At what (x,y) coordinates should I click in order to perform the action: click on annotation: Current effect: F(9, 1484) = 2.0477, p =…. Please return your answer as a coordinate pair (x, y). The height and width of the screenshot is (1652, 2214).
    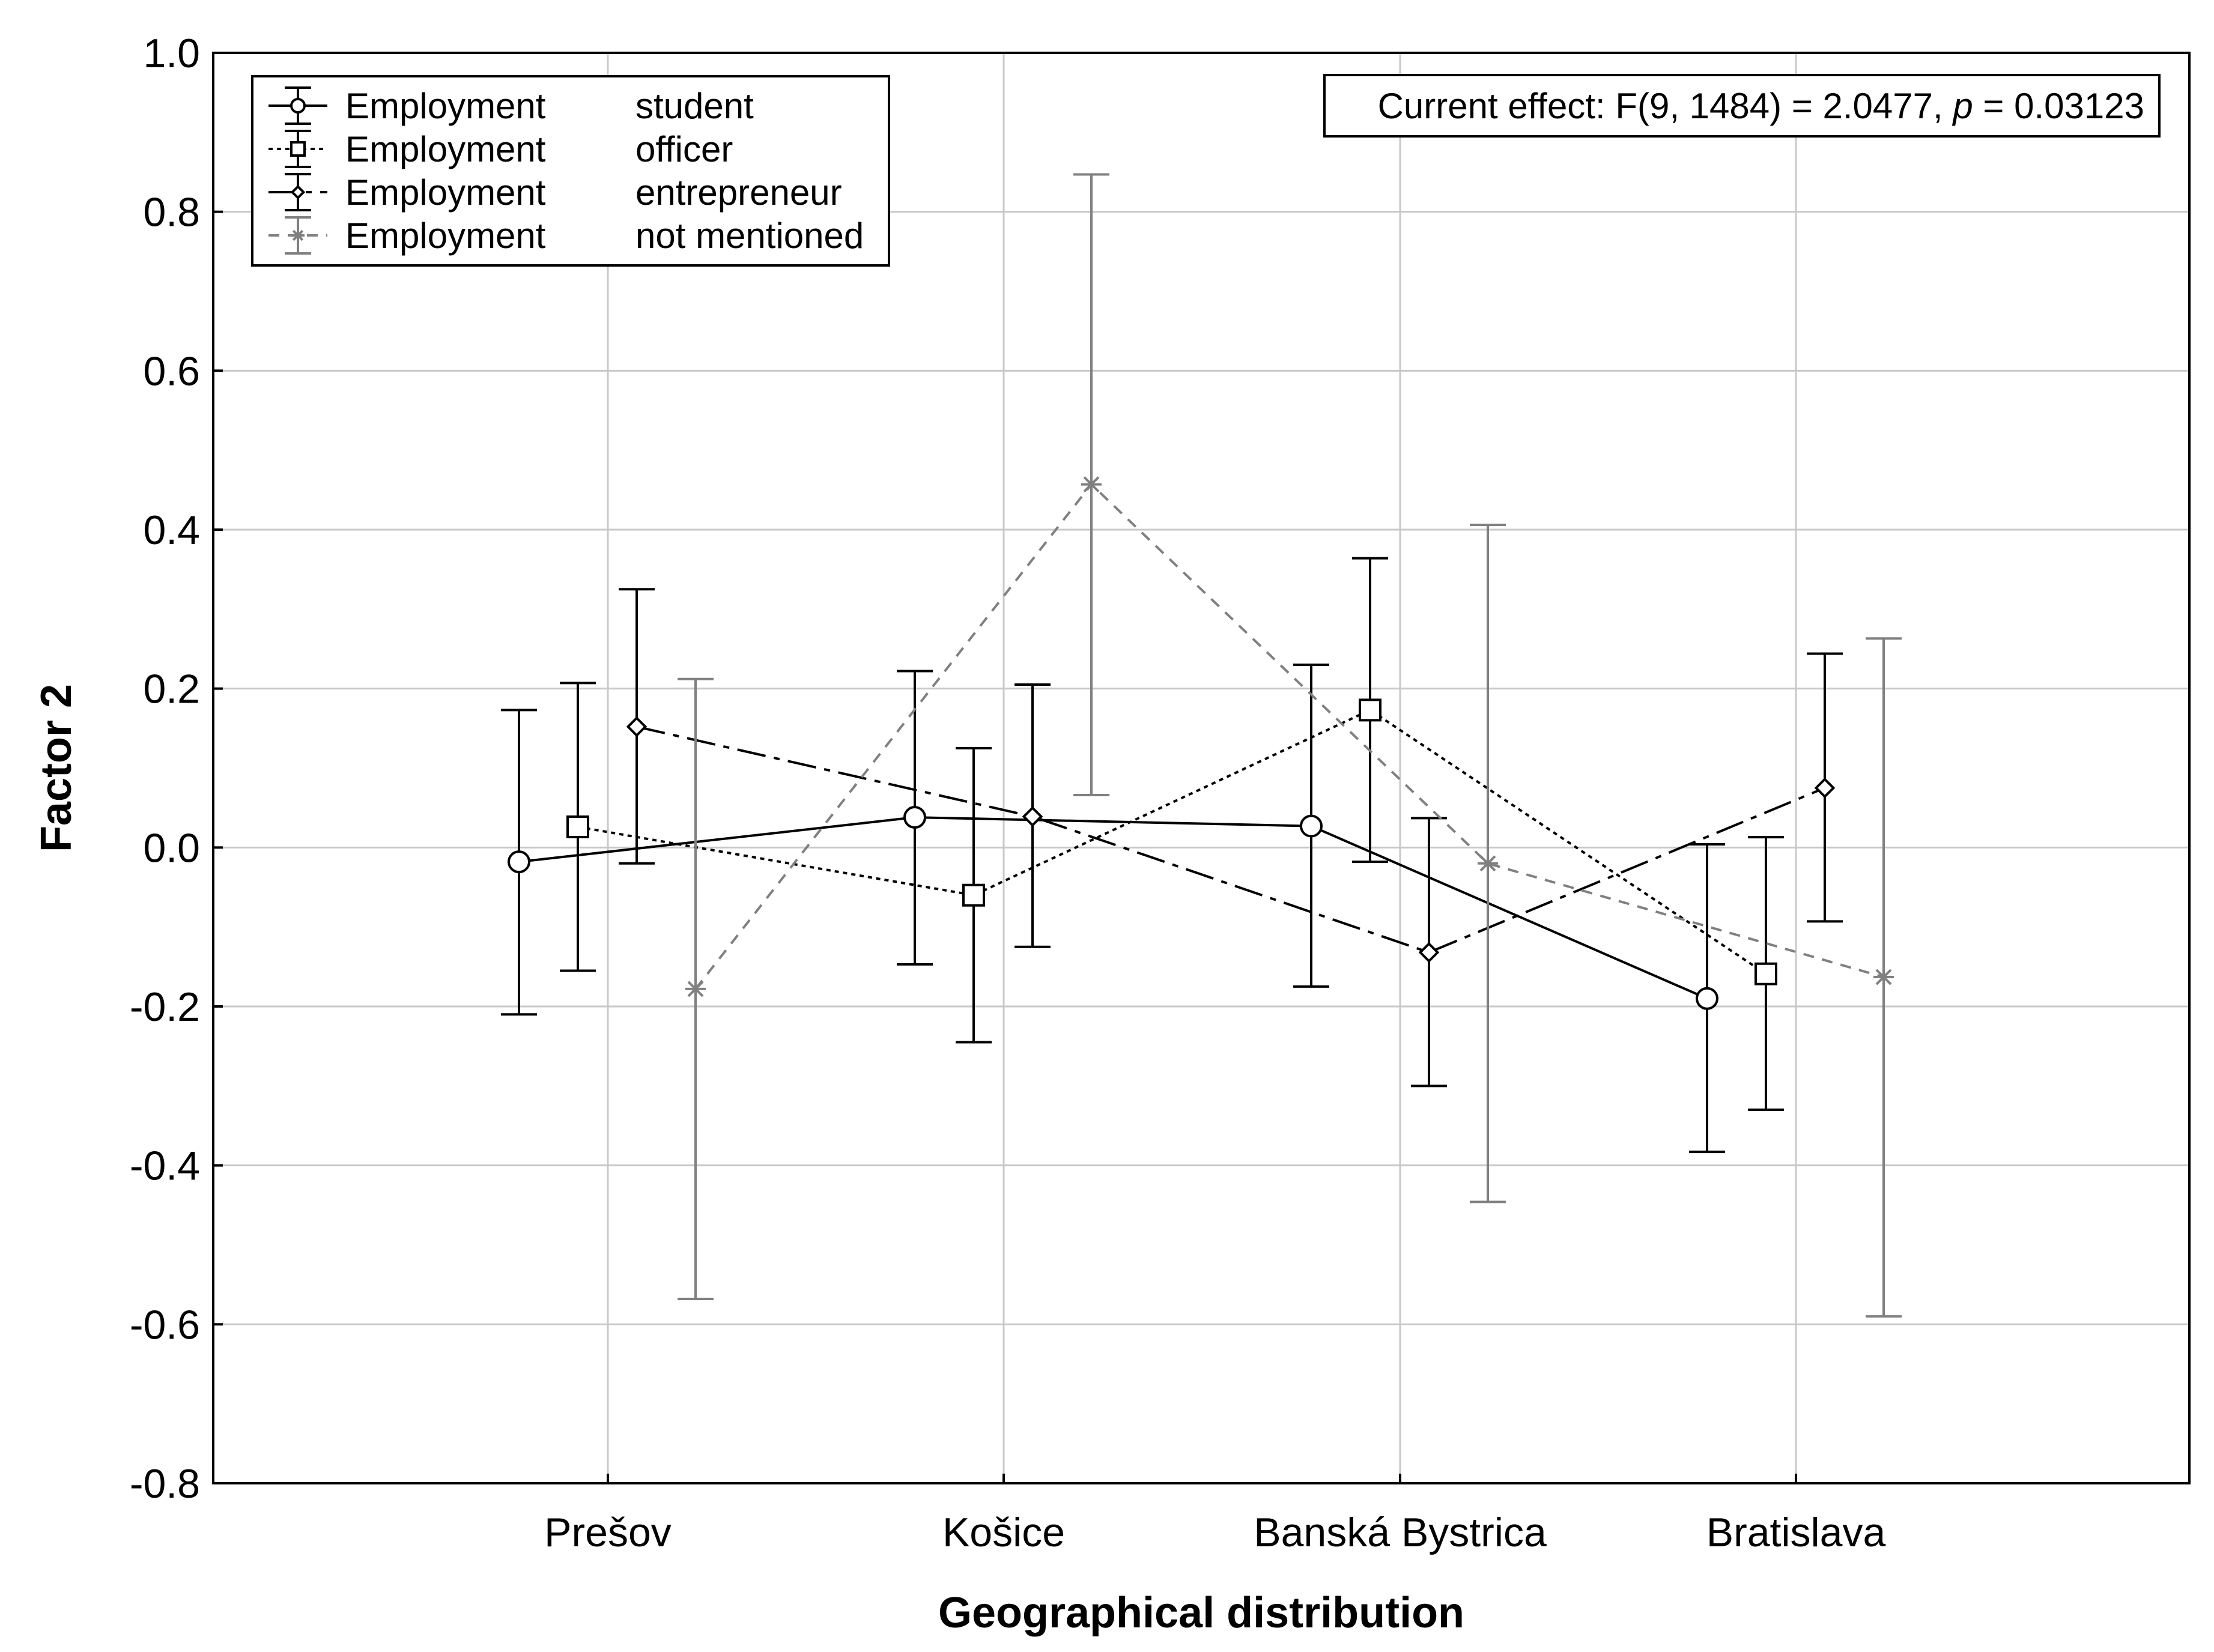
    Looking at the image, I should click on (1742, 106).